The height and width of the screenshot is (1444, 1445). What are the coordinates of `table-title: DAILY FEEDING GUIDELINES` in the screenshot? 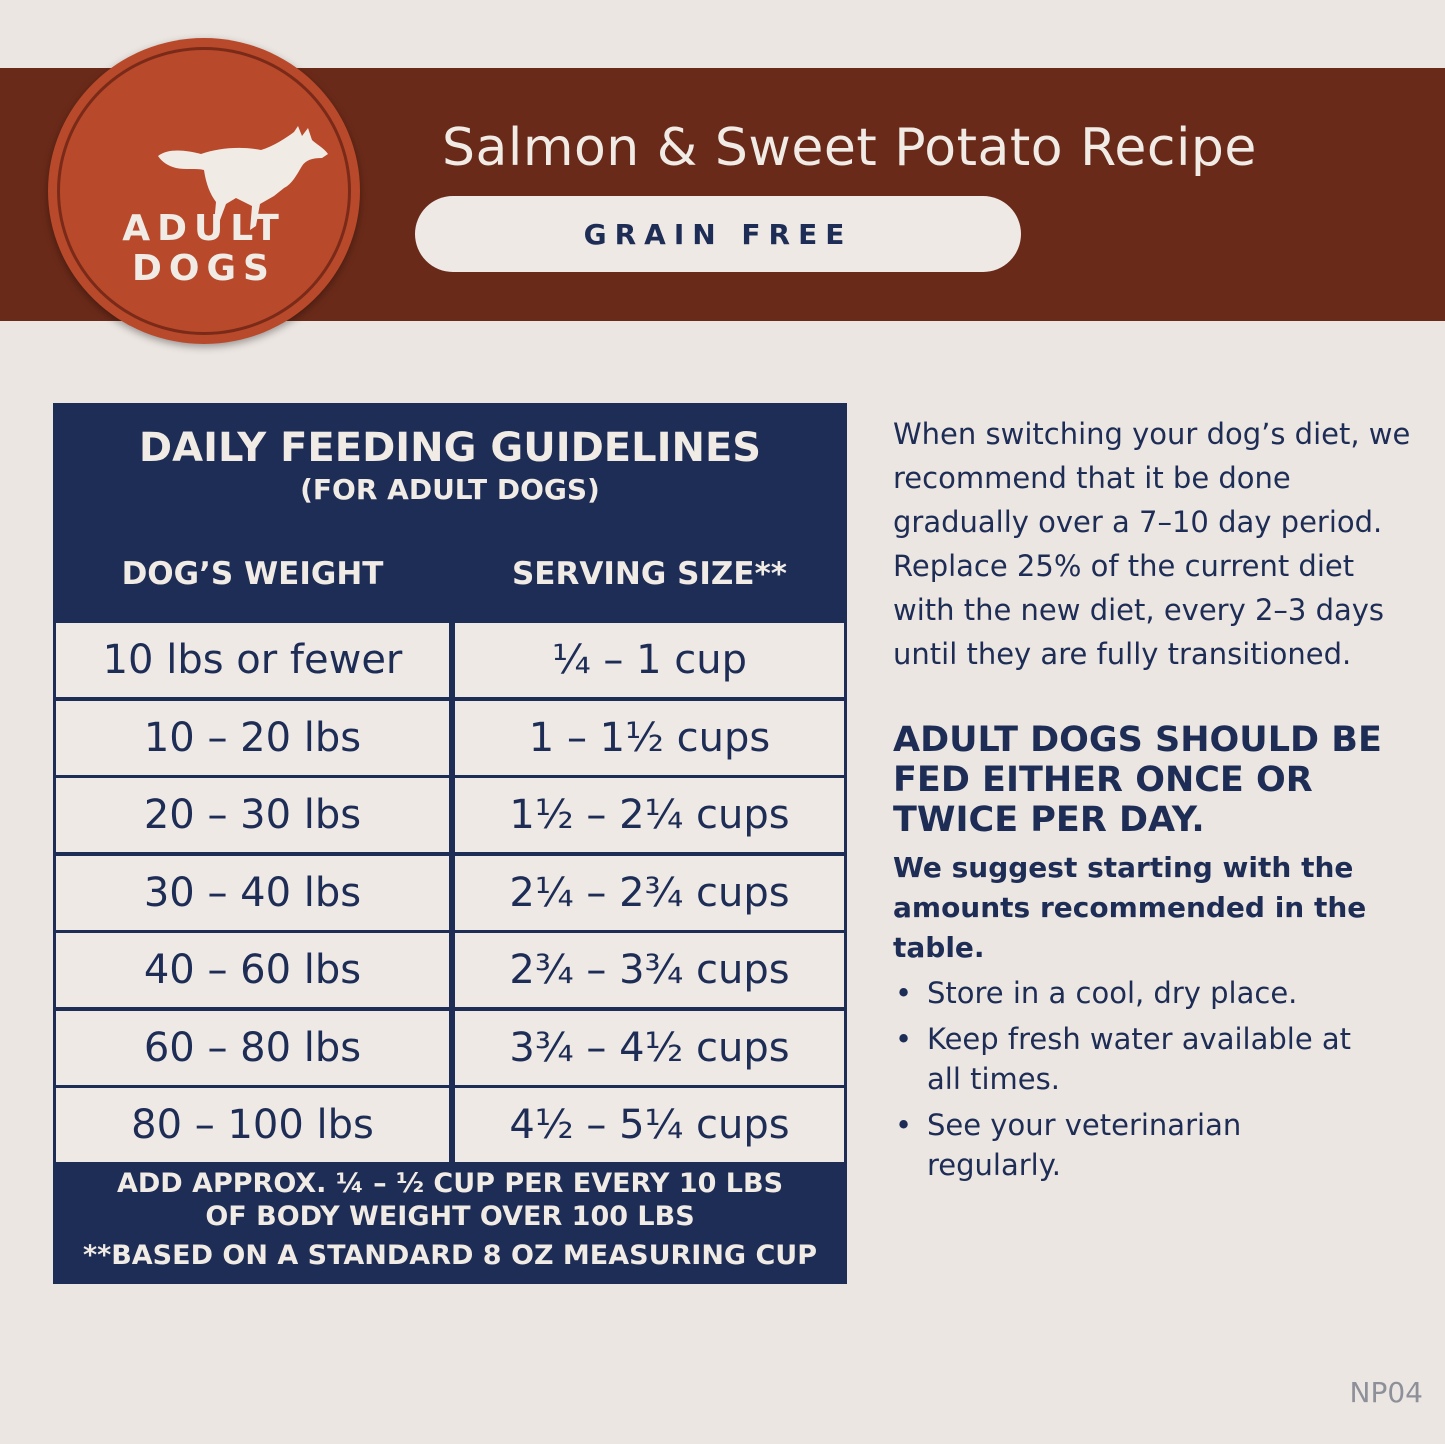 It's located at (450, 448).